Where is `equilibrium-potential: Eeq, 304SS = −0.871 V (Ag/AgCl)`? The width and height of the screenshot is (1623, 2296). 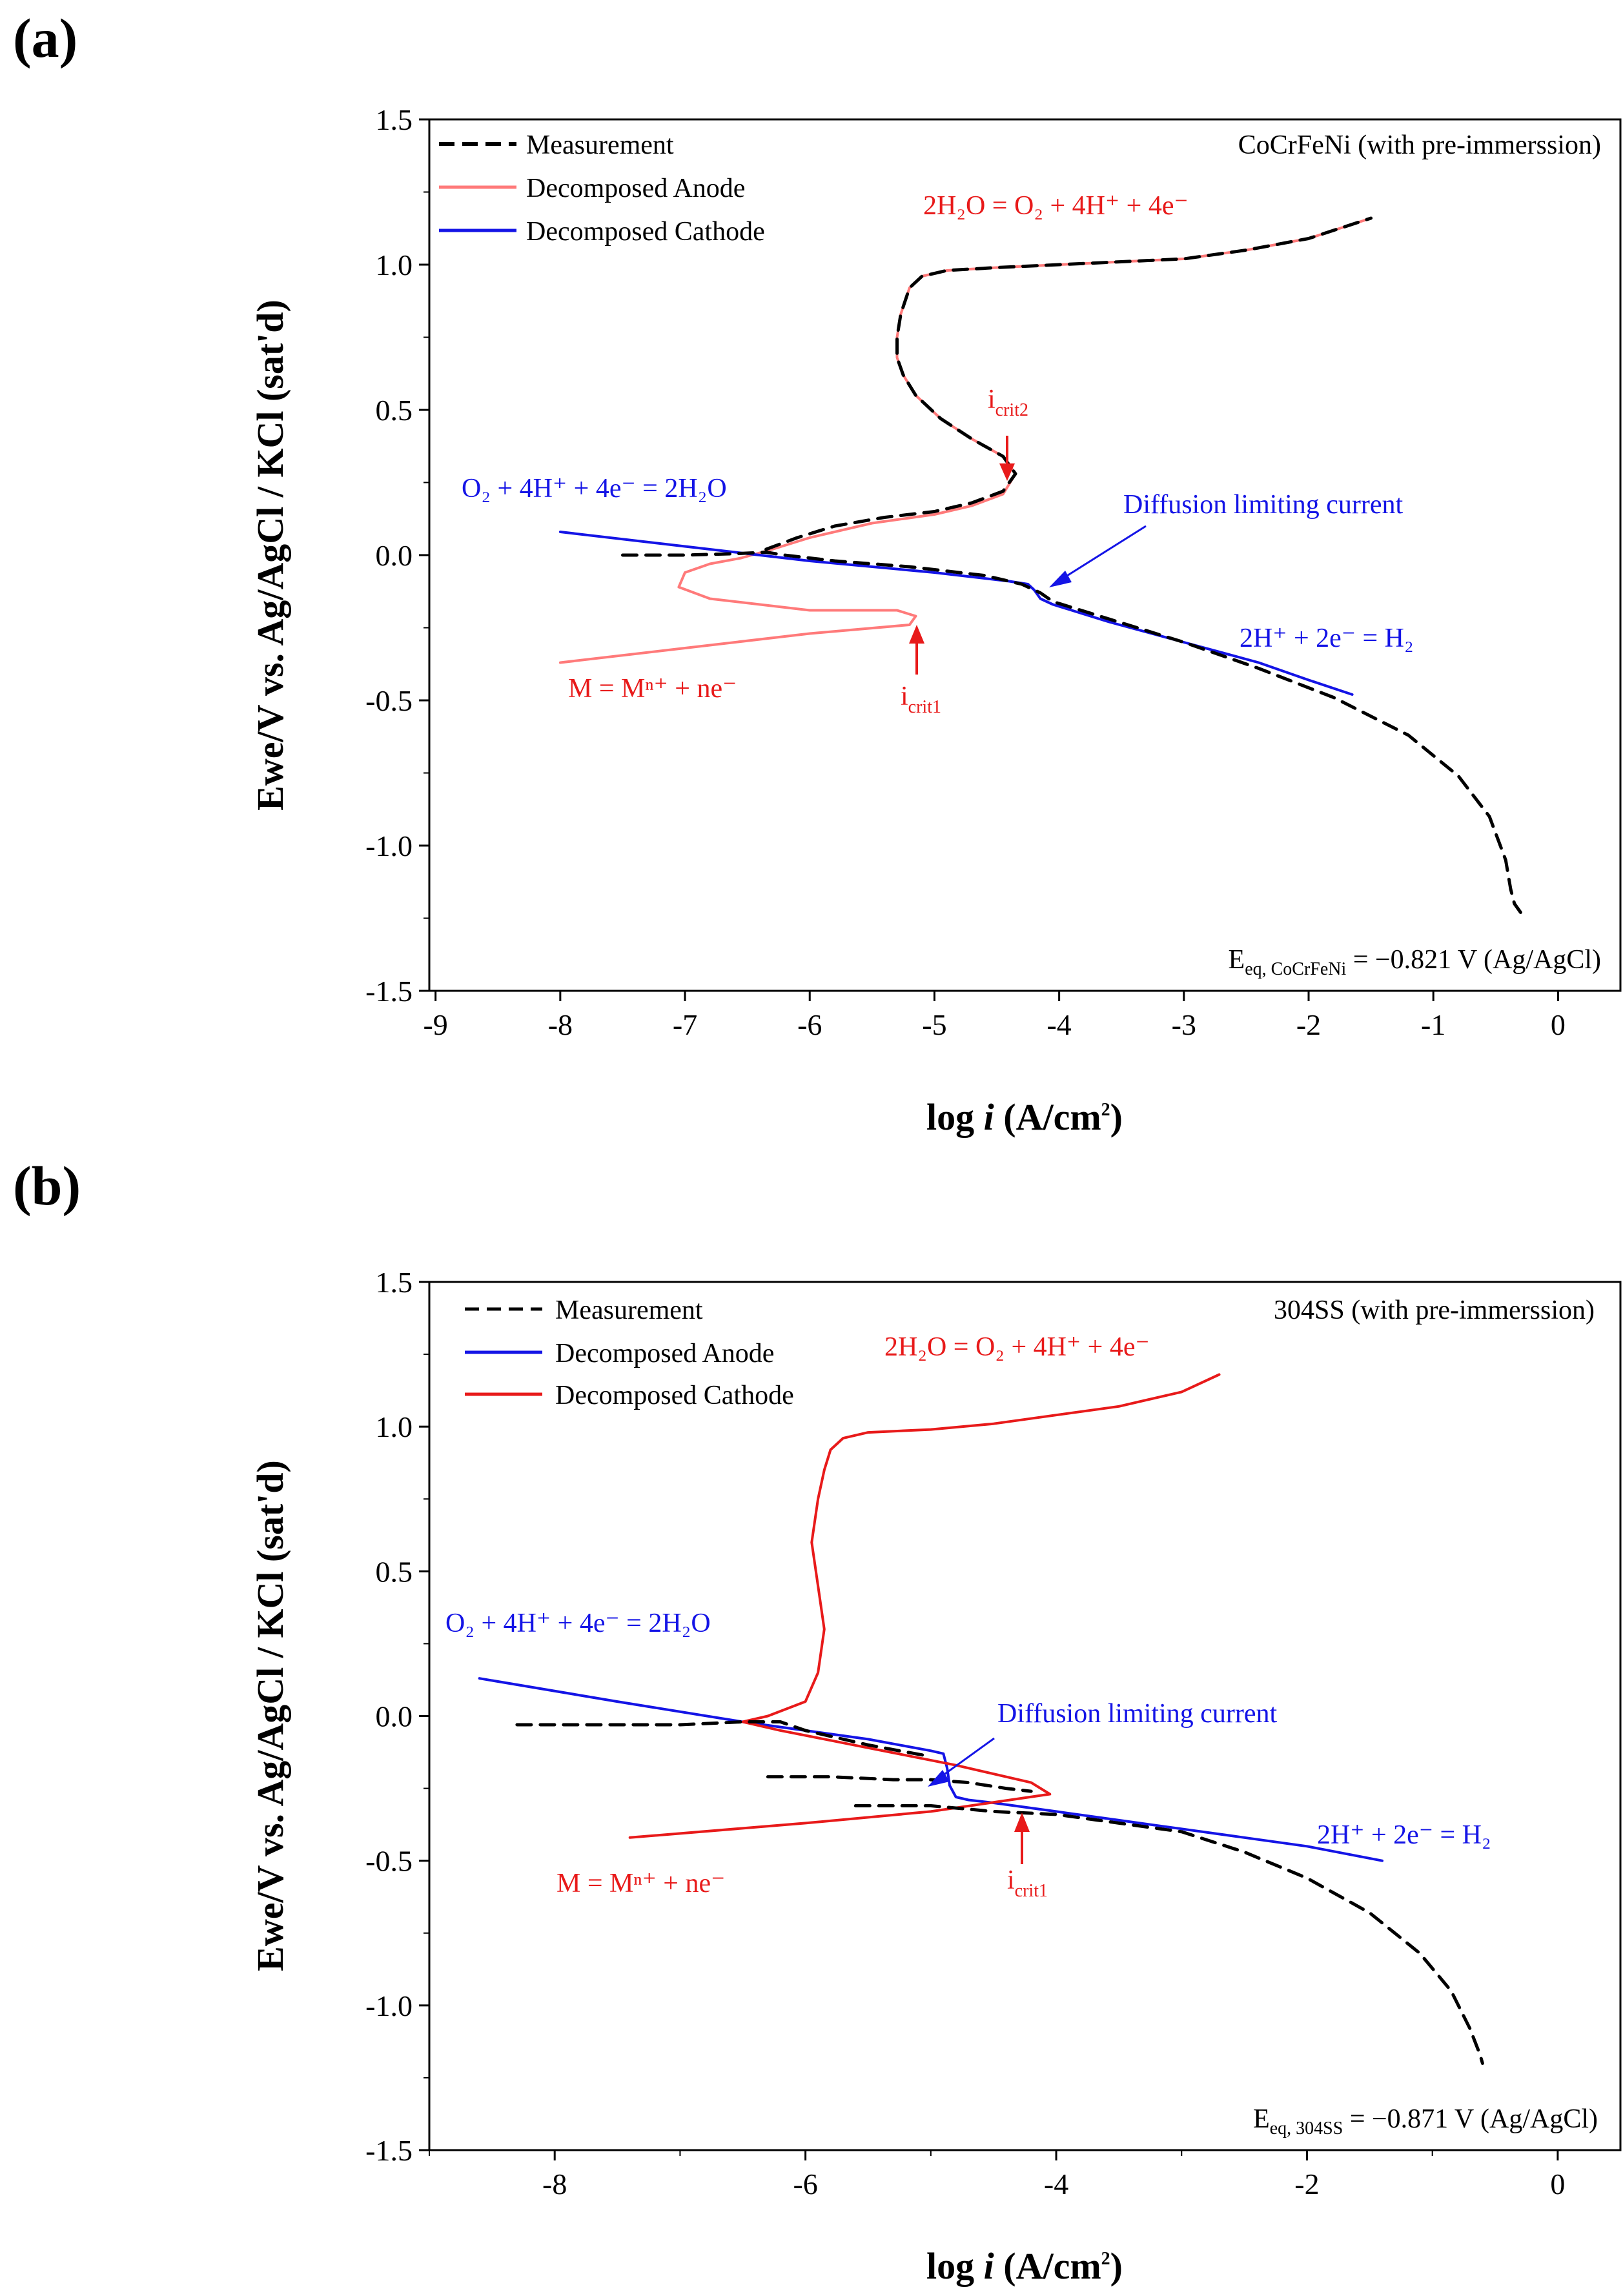 equilibrium-potential: Eeq, 304SS = −0.871 V (Ag/AgCl) is located at coordinates (1426, 2121).